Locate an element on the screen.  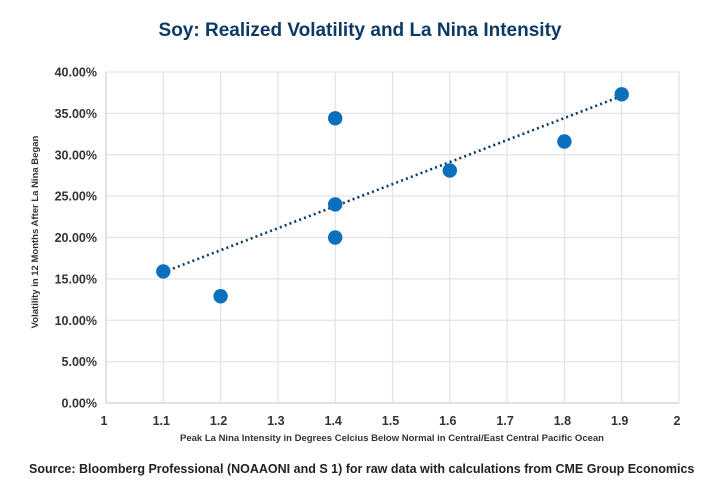
x-tick-labels: 1 1.1 1.2 1.3 1.4 1.5 1.6 1.7 1.8 1.9 2 is located at coordinates (391, 421).